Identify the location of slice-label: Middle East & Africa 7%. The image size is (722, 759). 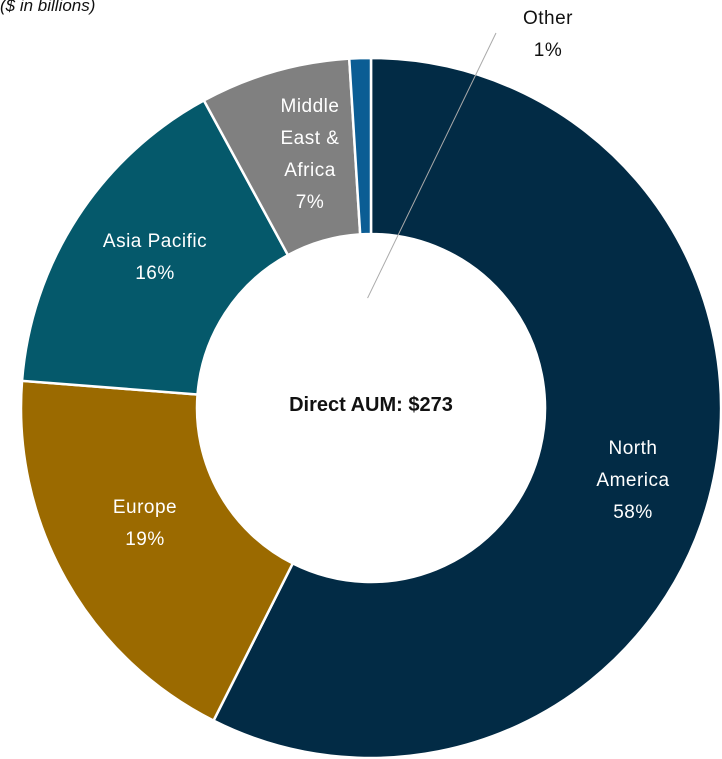
(310, 155).